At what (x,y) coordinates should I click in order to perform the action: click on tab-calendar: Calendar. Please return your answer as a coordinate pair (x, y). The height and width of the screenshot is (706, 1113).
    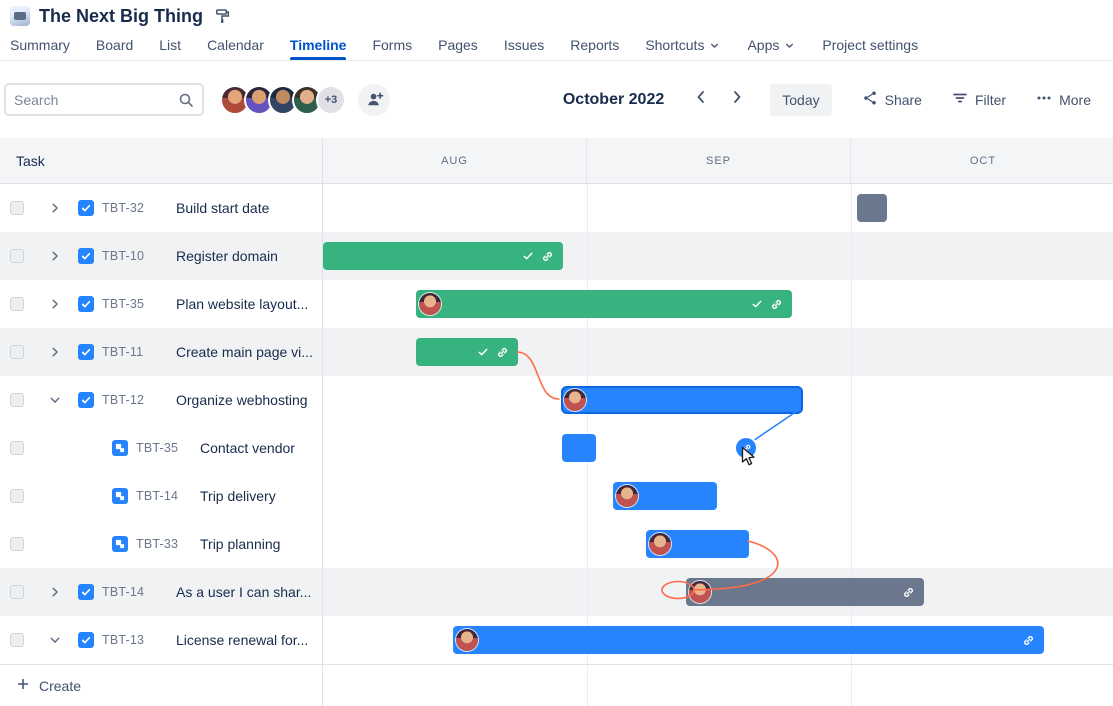
    Looking at the image, I should click on (235, 45).